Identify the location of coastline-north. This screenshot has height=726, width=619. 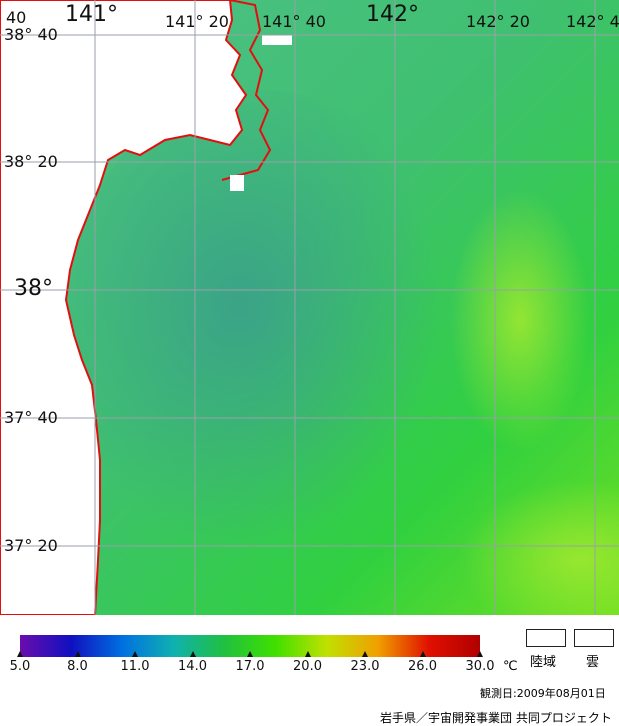
(246, 90).